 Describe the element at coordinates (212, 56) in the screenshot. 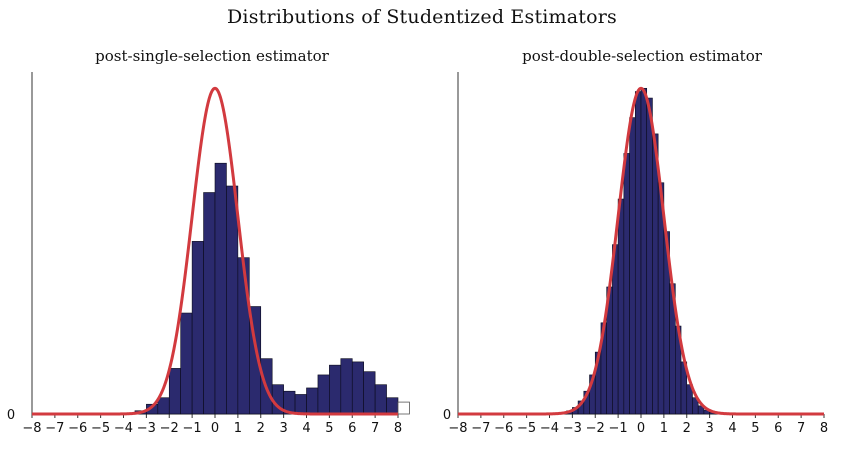

I see `panel-title: post-single-selection estimator` at that location.